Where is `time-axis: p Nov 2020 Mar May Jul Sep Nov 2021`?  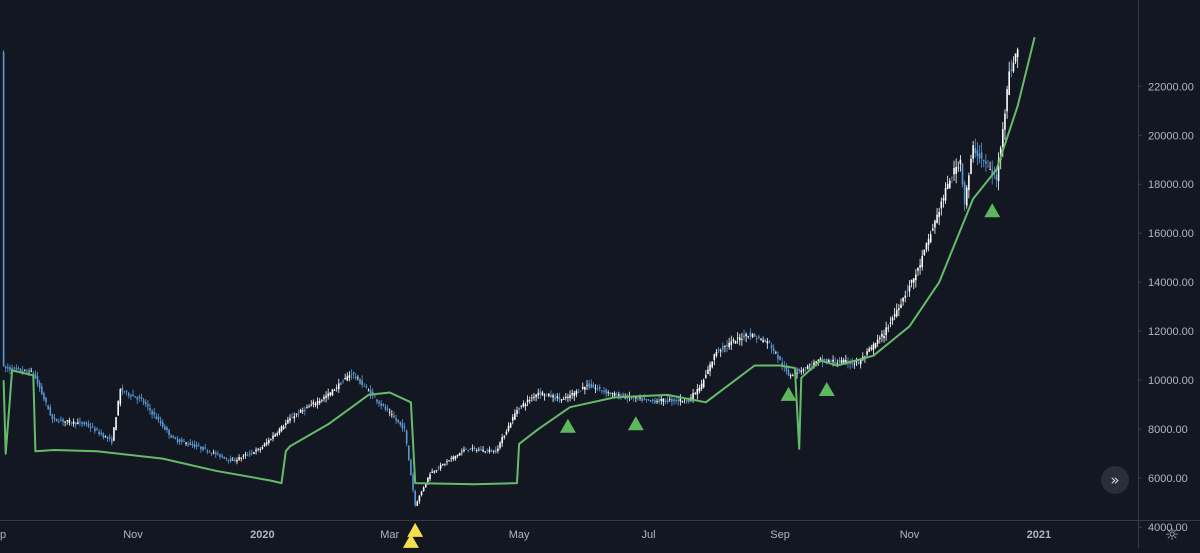
time-axis: p Nov 2020 Mar May Jul Sep Nov 2021 is located at coordinates (600, 531).